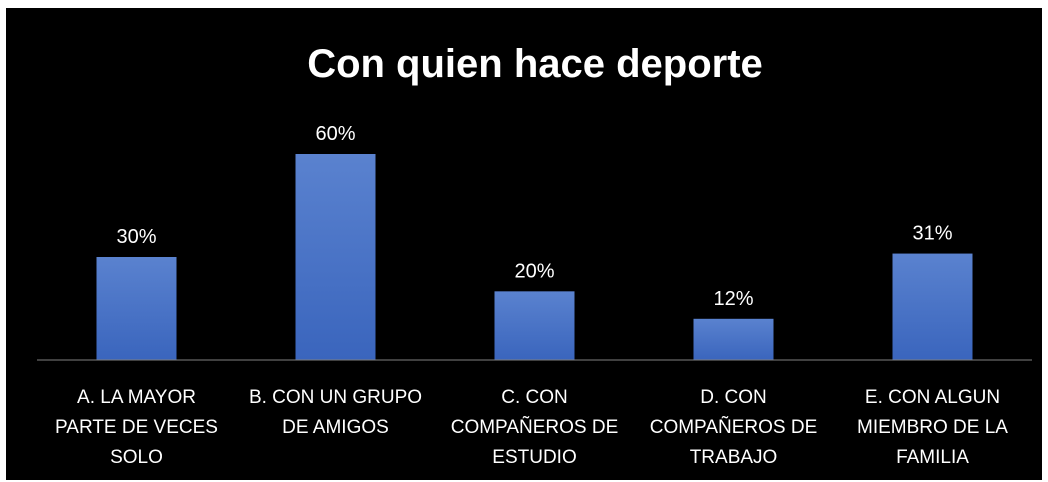 Image resolution: width=1048 pixels, height=482 pixels. I want to click on tick-label-5-line-3: FAMILIA, so click(932, 457).